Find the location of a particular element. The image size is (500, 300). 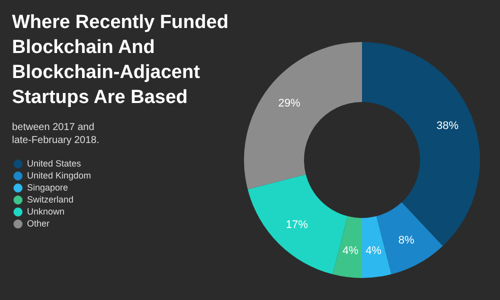

legend-label: United States is located at coordinates (54, 163).